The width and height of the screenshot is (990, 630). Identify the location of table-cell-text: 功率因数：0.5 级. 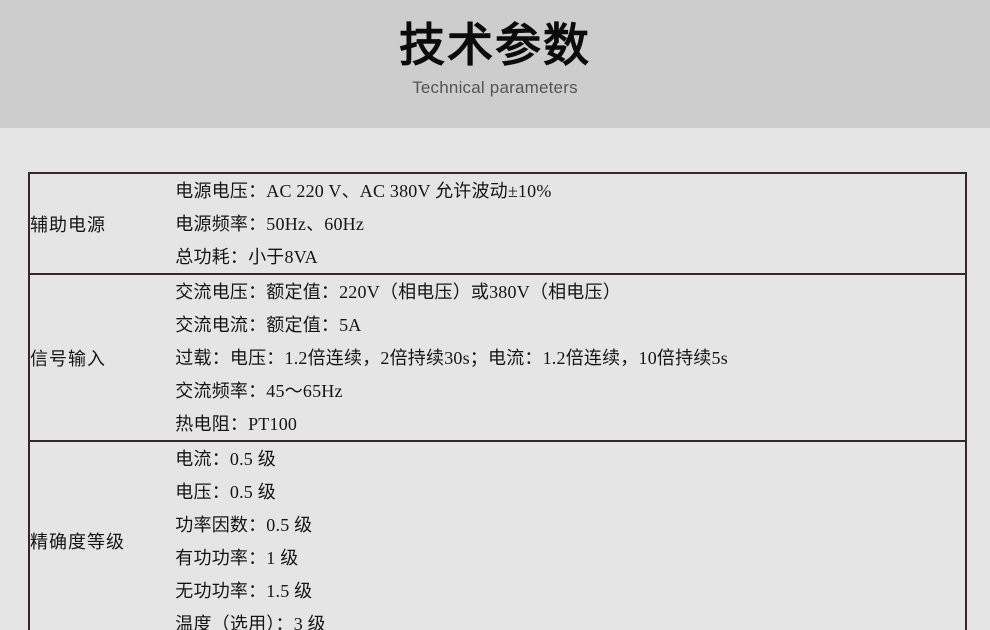
(244, 524).